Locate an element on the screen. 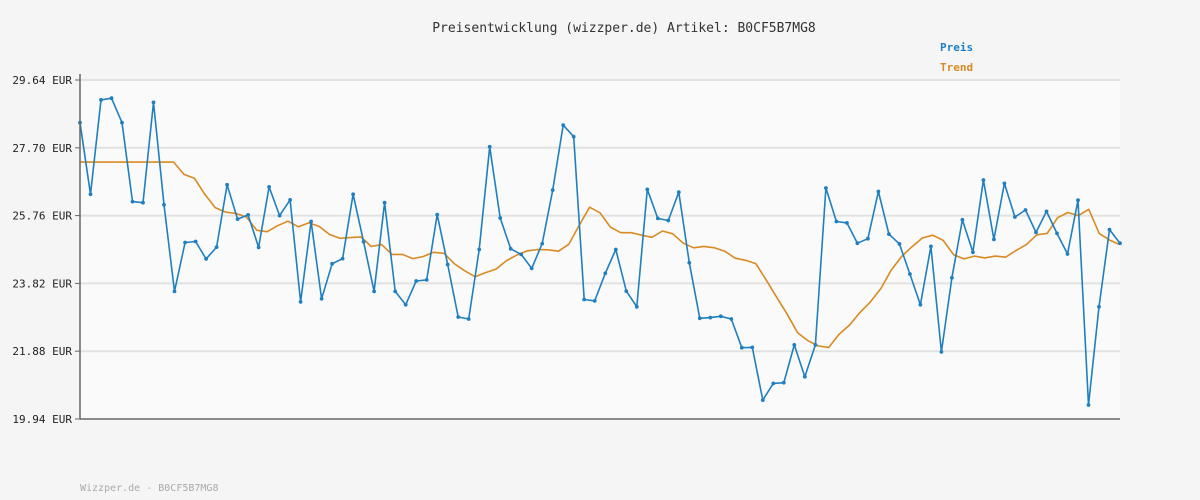 This screenshot has width=1200, height=500. y-tick-label: 27.70 EUR is located at coordinates (42, 148).